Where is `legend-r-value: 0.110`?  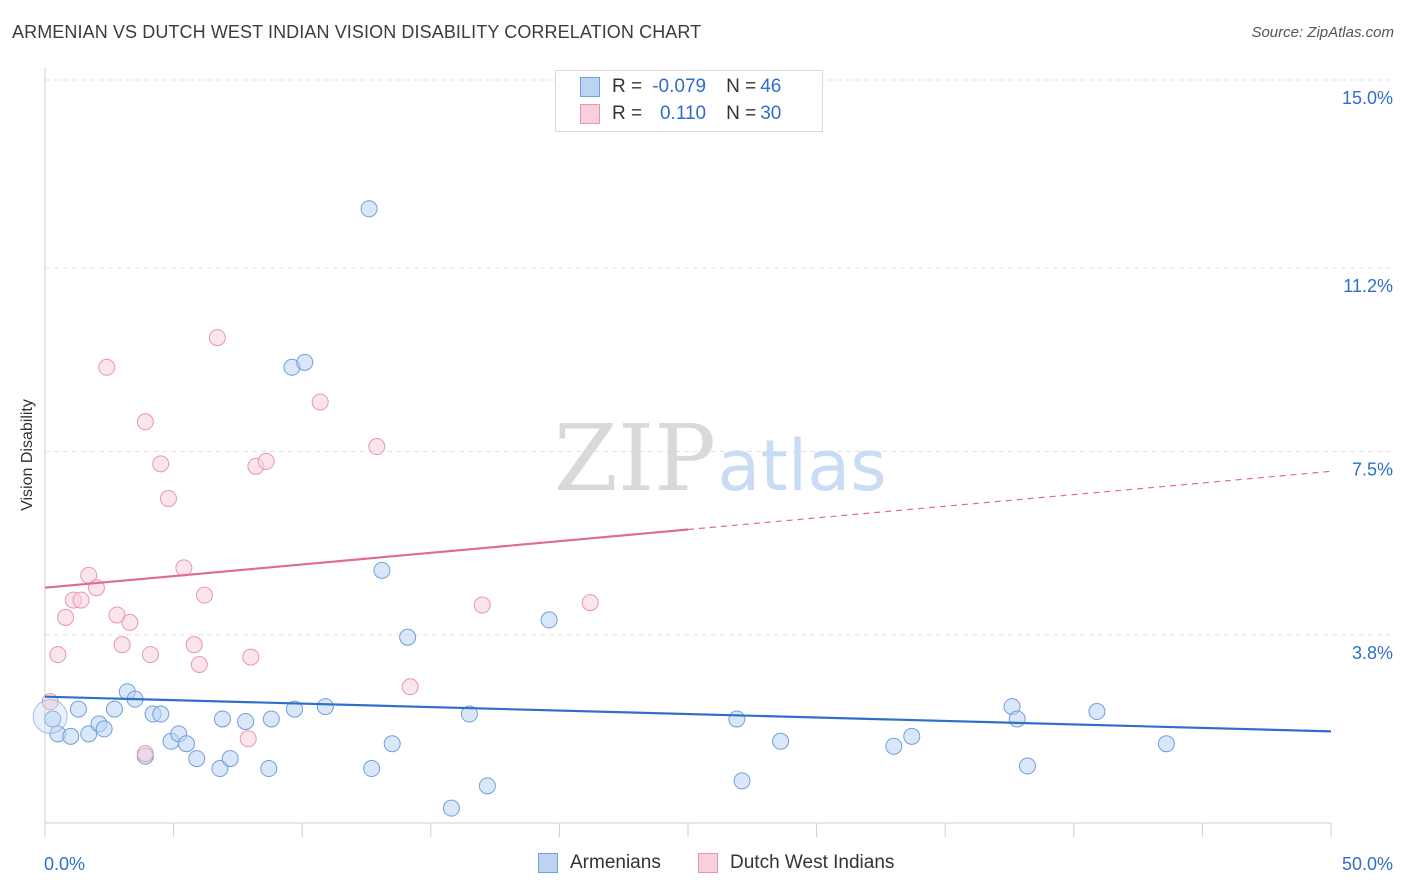 legend-r-value: 0.110 is located at coordinates (683, 113).